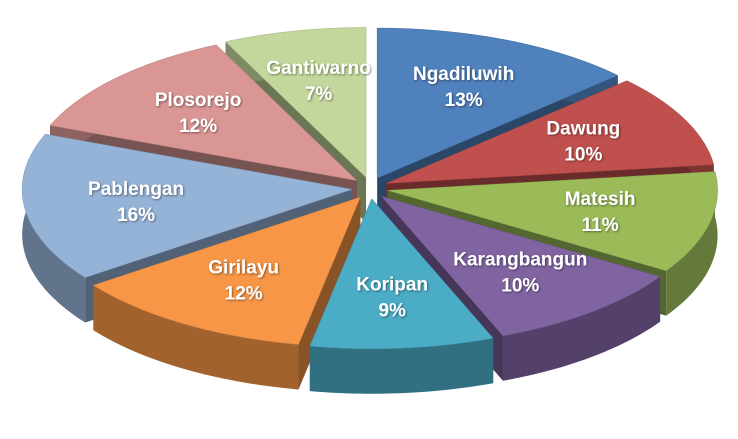 Image resolution: width=738 pixels, height=439 pixels. Describe the element at coordinates (319, 94) in the screenshot. I see `slice-value-label: 7%` at that location.